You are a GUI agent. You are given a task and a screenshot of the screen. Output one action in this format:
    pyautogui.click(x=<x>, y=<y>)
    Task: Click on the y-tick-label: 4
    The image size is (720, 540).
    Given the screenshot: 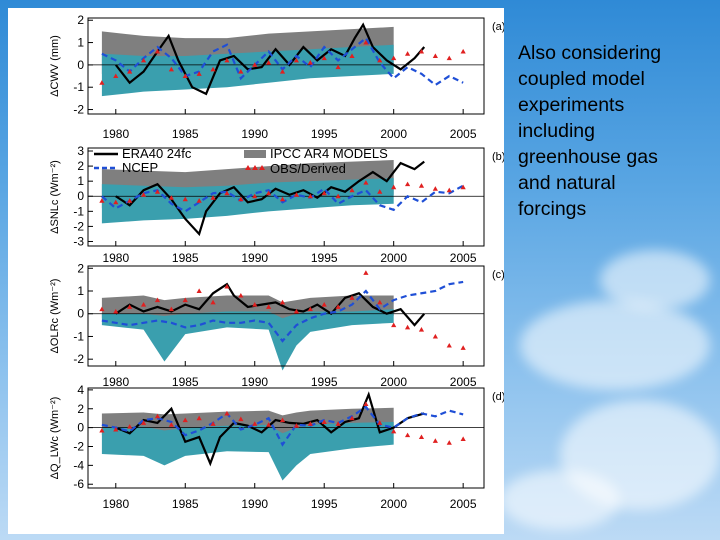 What is the action you would take?
    pyautogui.click(x=80, y=390)
    